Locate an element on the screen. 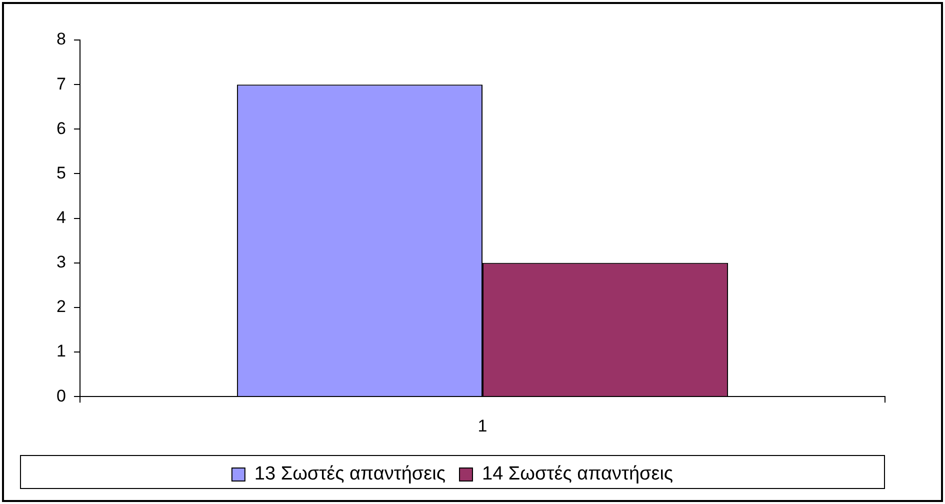  y-tick-label: 1 is located at coordinates (61, 351).